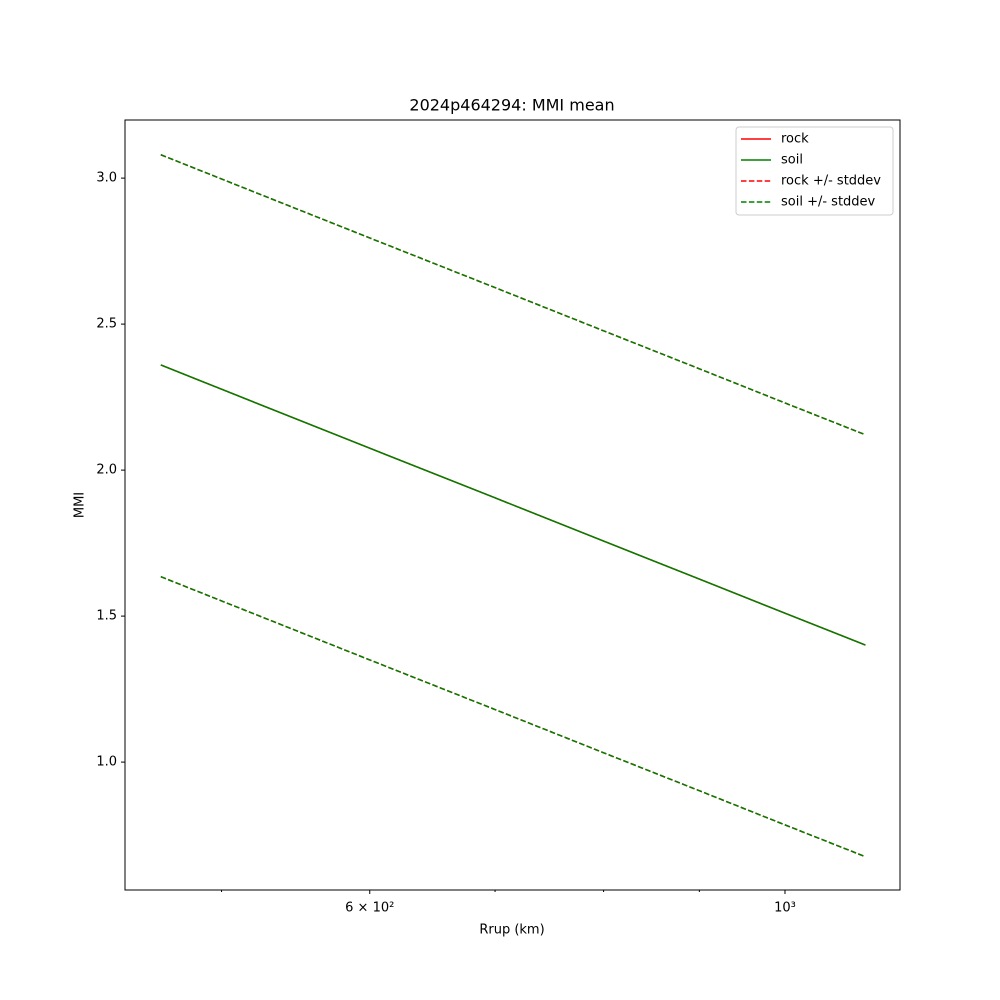 This screenshot has width=1000, height=1000. What do you see at coordinates (106, 178) in the screenshot?
I see `y-tick-label: 3.0` at bounding box center [106, 178].